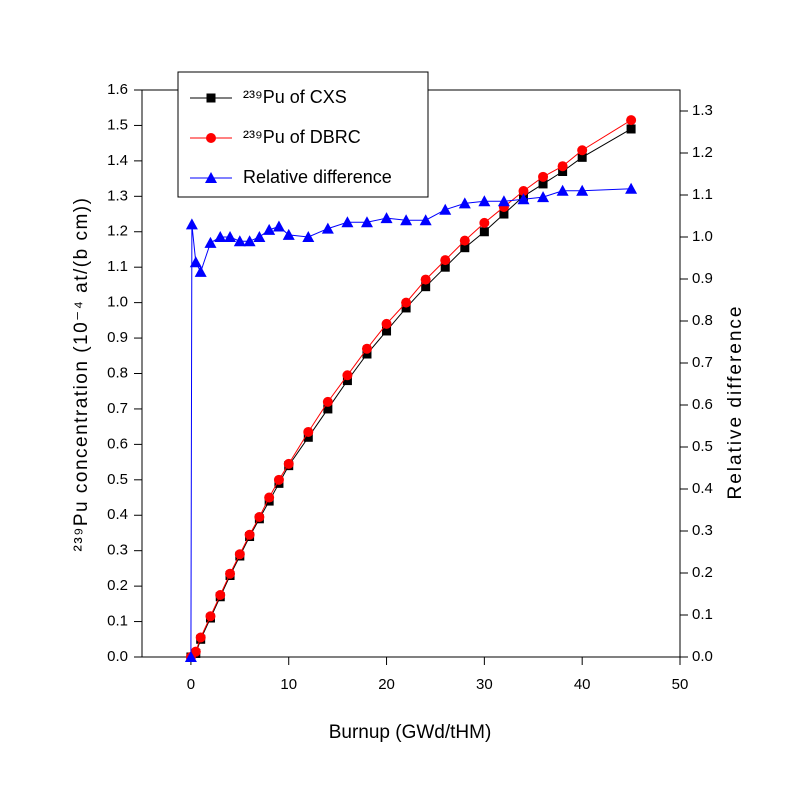  Describe the element at coordinates (81, 374) in the screenshot. I see `y-axis-label: ²³⁹Pu concentration (10⁻⁴ at/(b cm))` at that location.